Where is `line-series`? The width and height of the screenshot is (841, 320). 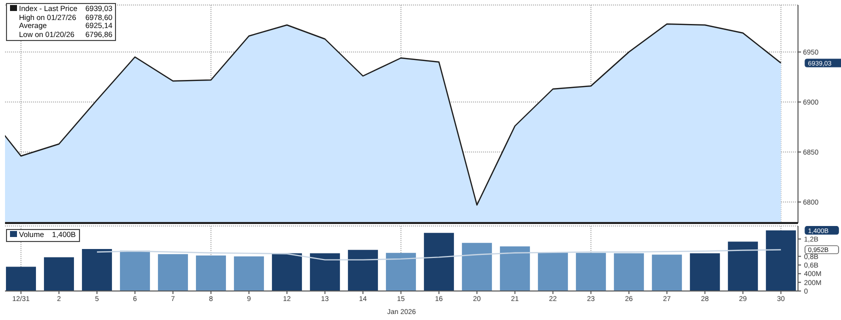
line-series is located at coordinates (439, 254).